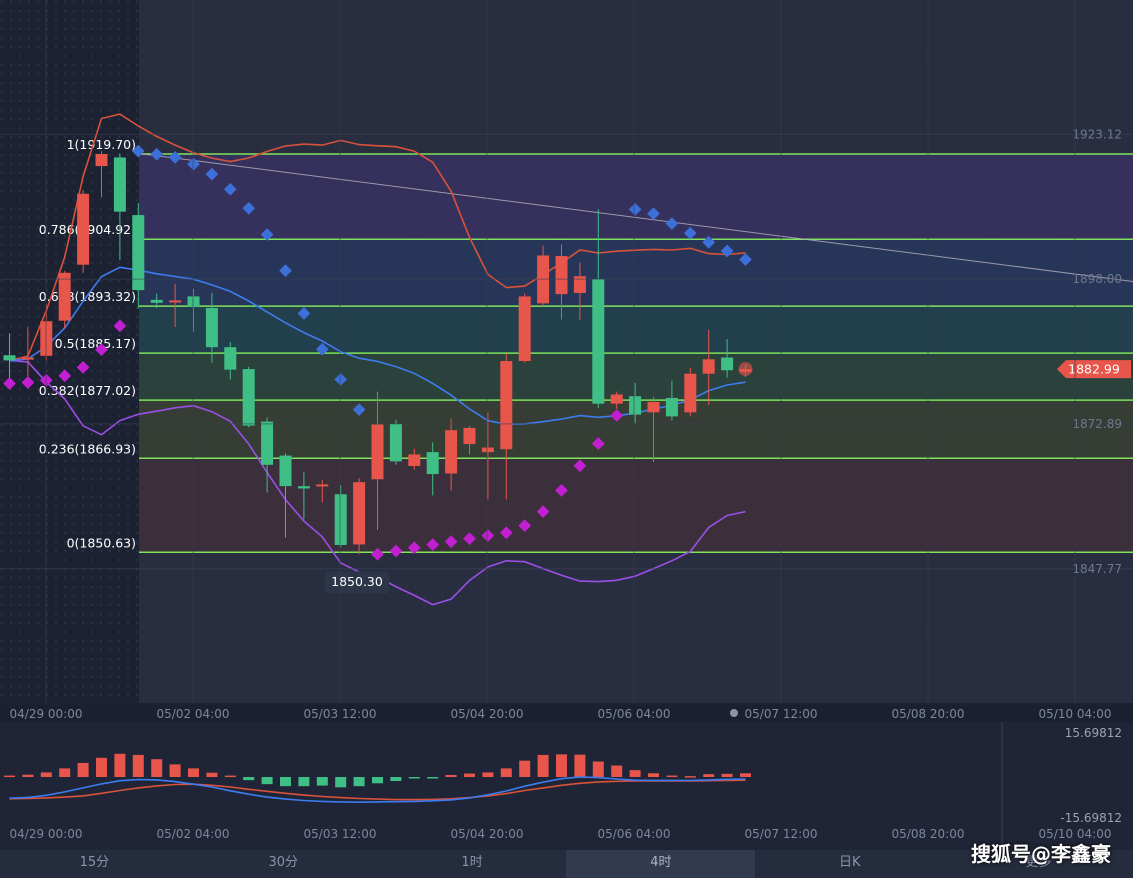  I want to click on macd-time-label: 05/03 12:00, so click(340, 834).